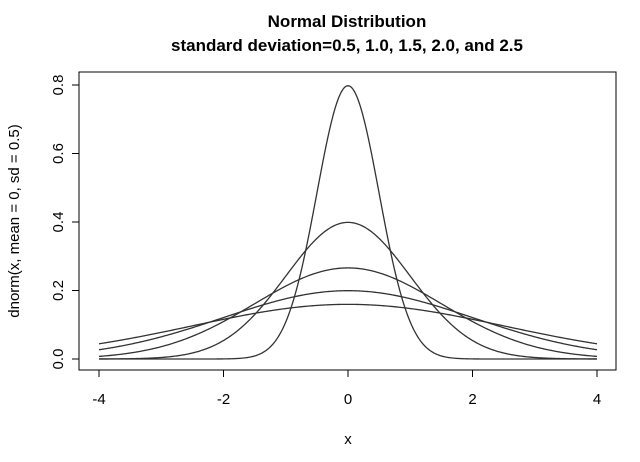 Image resolution: width=640 pixels, height=462 pixels. What do you see at coordinates (58, 222) in the screenshot?
I see `y-tick-label: 0.4` at bounding box center [58, 222].